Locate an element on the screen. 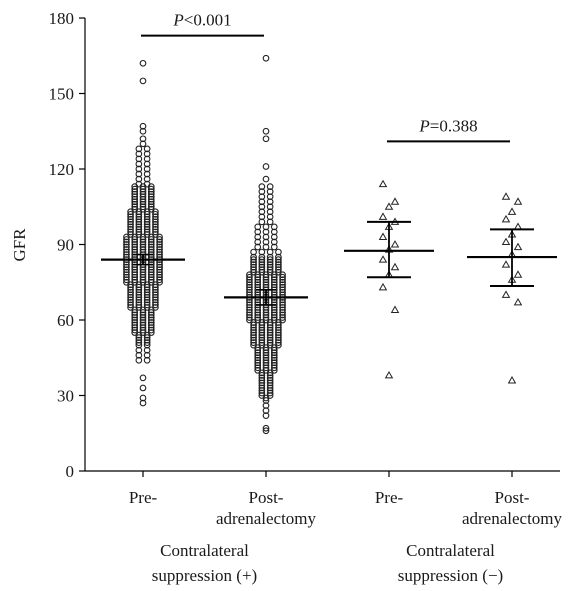  x-tick-label: adrenalectomy is located at coordinates (266, 518).